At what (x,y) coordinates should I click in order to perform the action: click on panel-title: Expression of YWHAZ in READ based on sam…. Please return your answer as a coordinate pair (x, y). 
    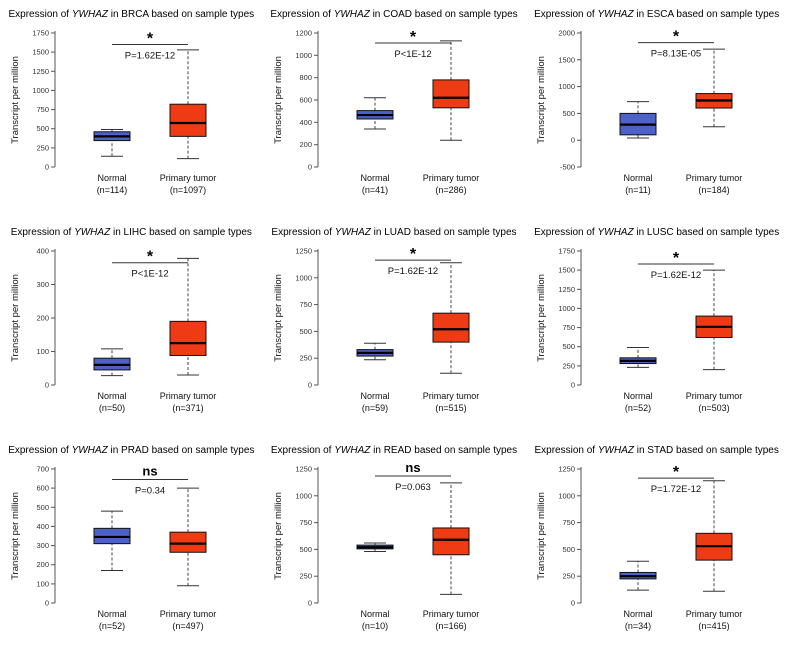
    Looking at the image, I should click on (394, 450).